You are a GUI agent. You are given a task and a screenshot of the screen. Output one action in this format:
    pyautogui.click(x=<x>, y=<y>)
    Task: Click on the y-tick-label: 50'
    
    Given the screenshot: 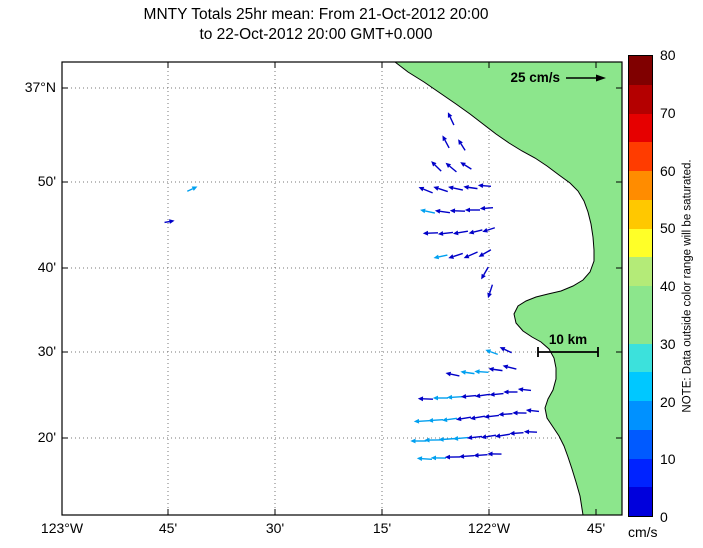 What is the action you would take?
    pyautogui.click(x=46, y=181)
    